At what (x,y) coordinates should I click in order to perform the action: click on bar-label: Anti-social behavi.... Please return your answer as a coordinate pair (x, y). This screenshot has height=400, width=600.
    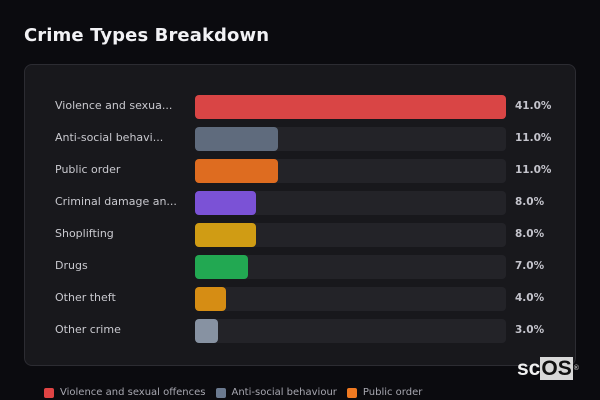
    Looking at the image, I should click on (109, 137).